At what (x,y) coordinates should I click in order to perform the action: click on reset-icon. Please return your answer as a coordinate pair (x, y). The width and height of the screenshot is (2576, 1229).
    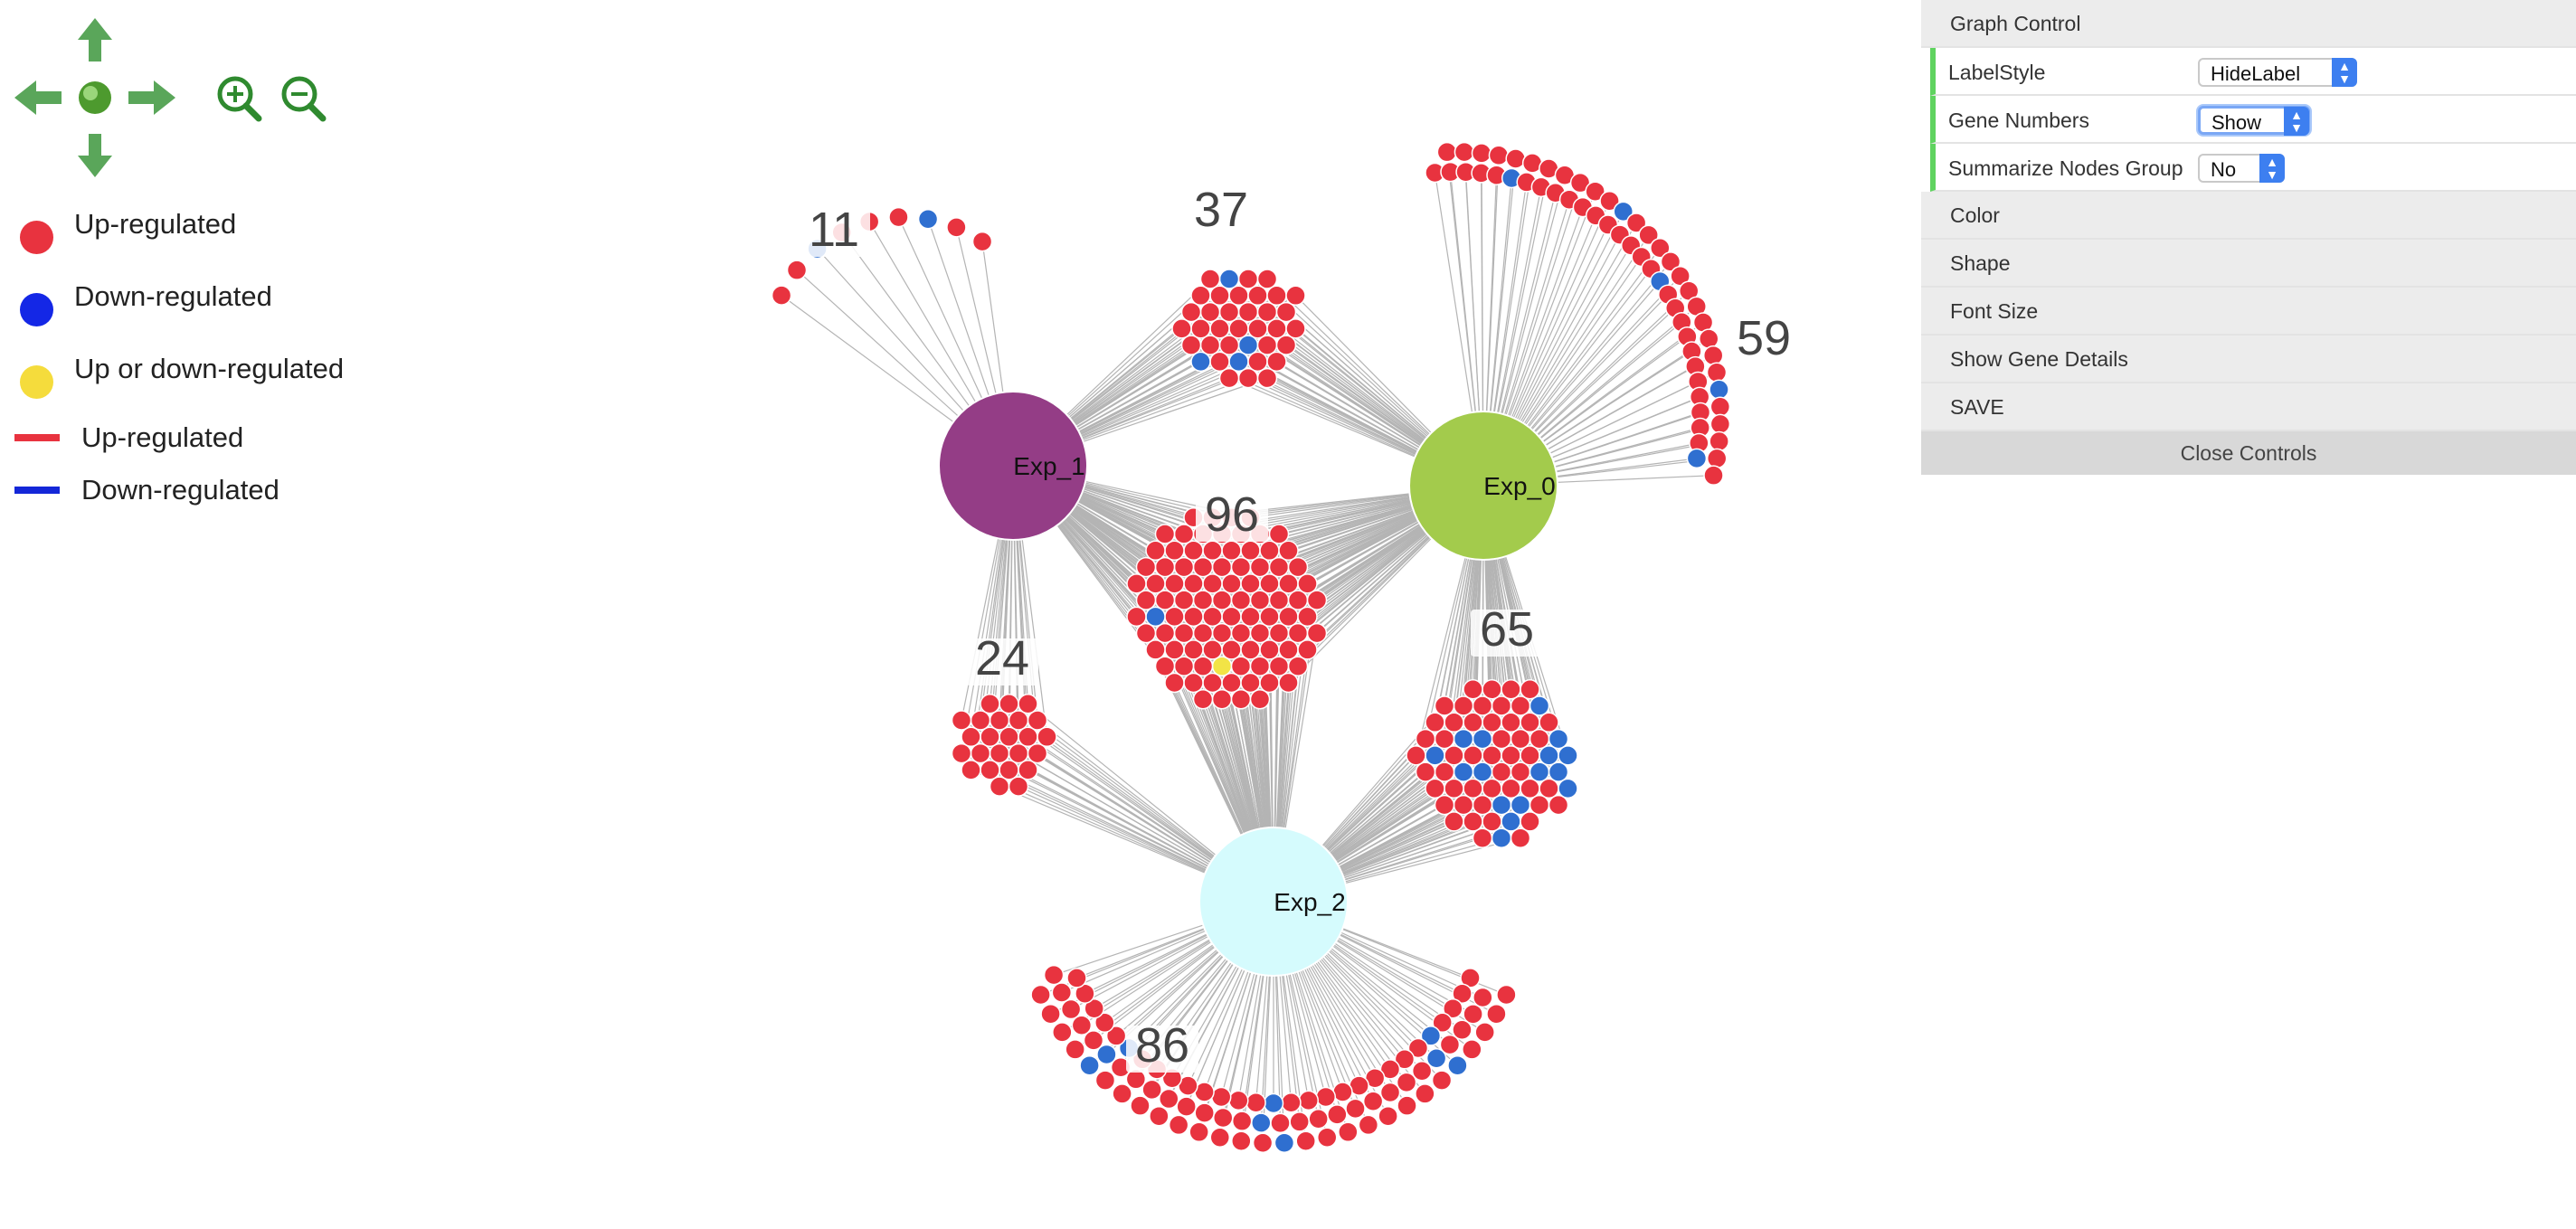
    Looking at the image, I should click on (95, 97).